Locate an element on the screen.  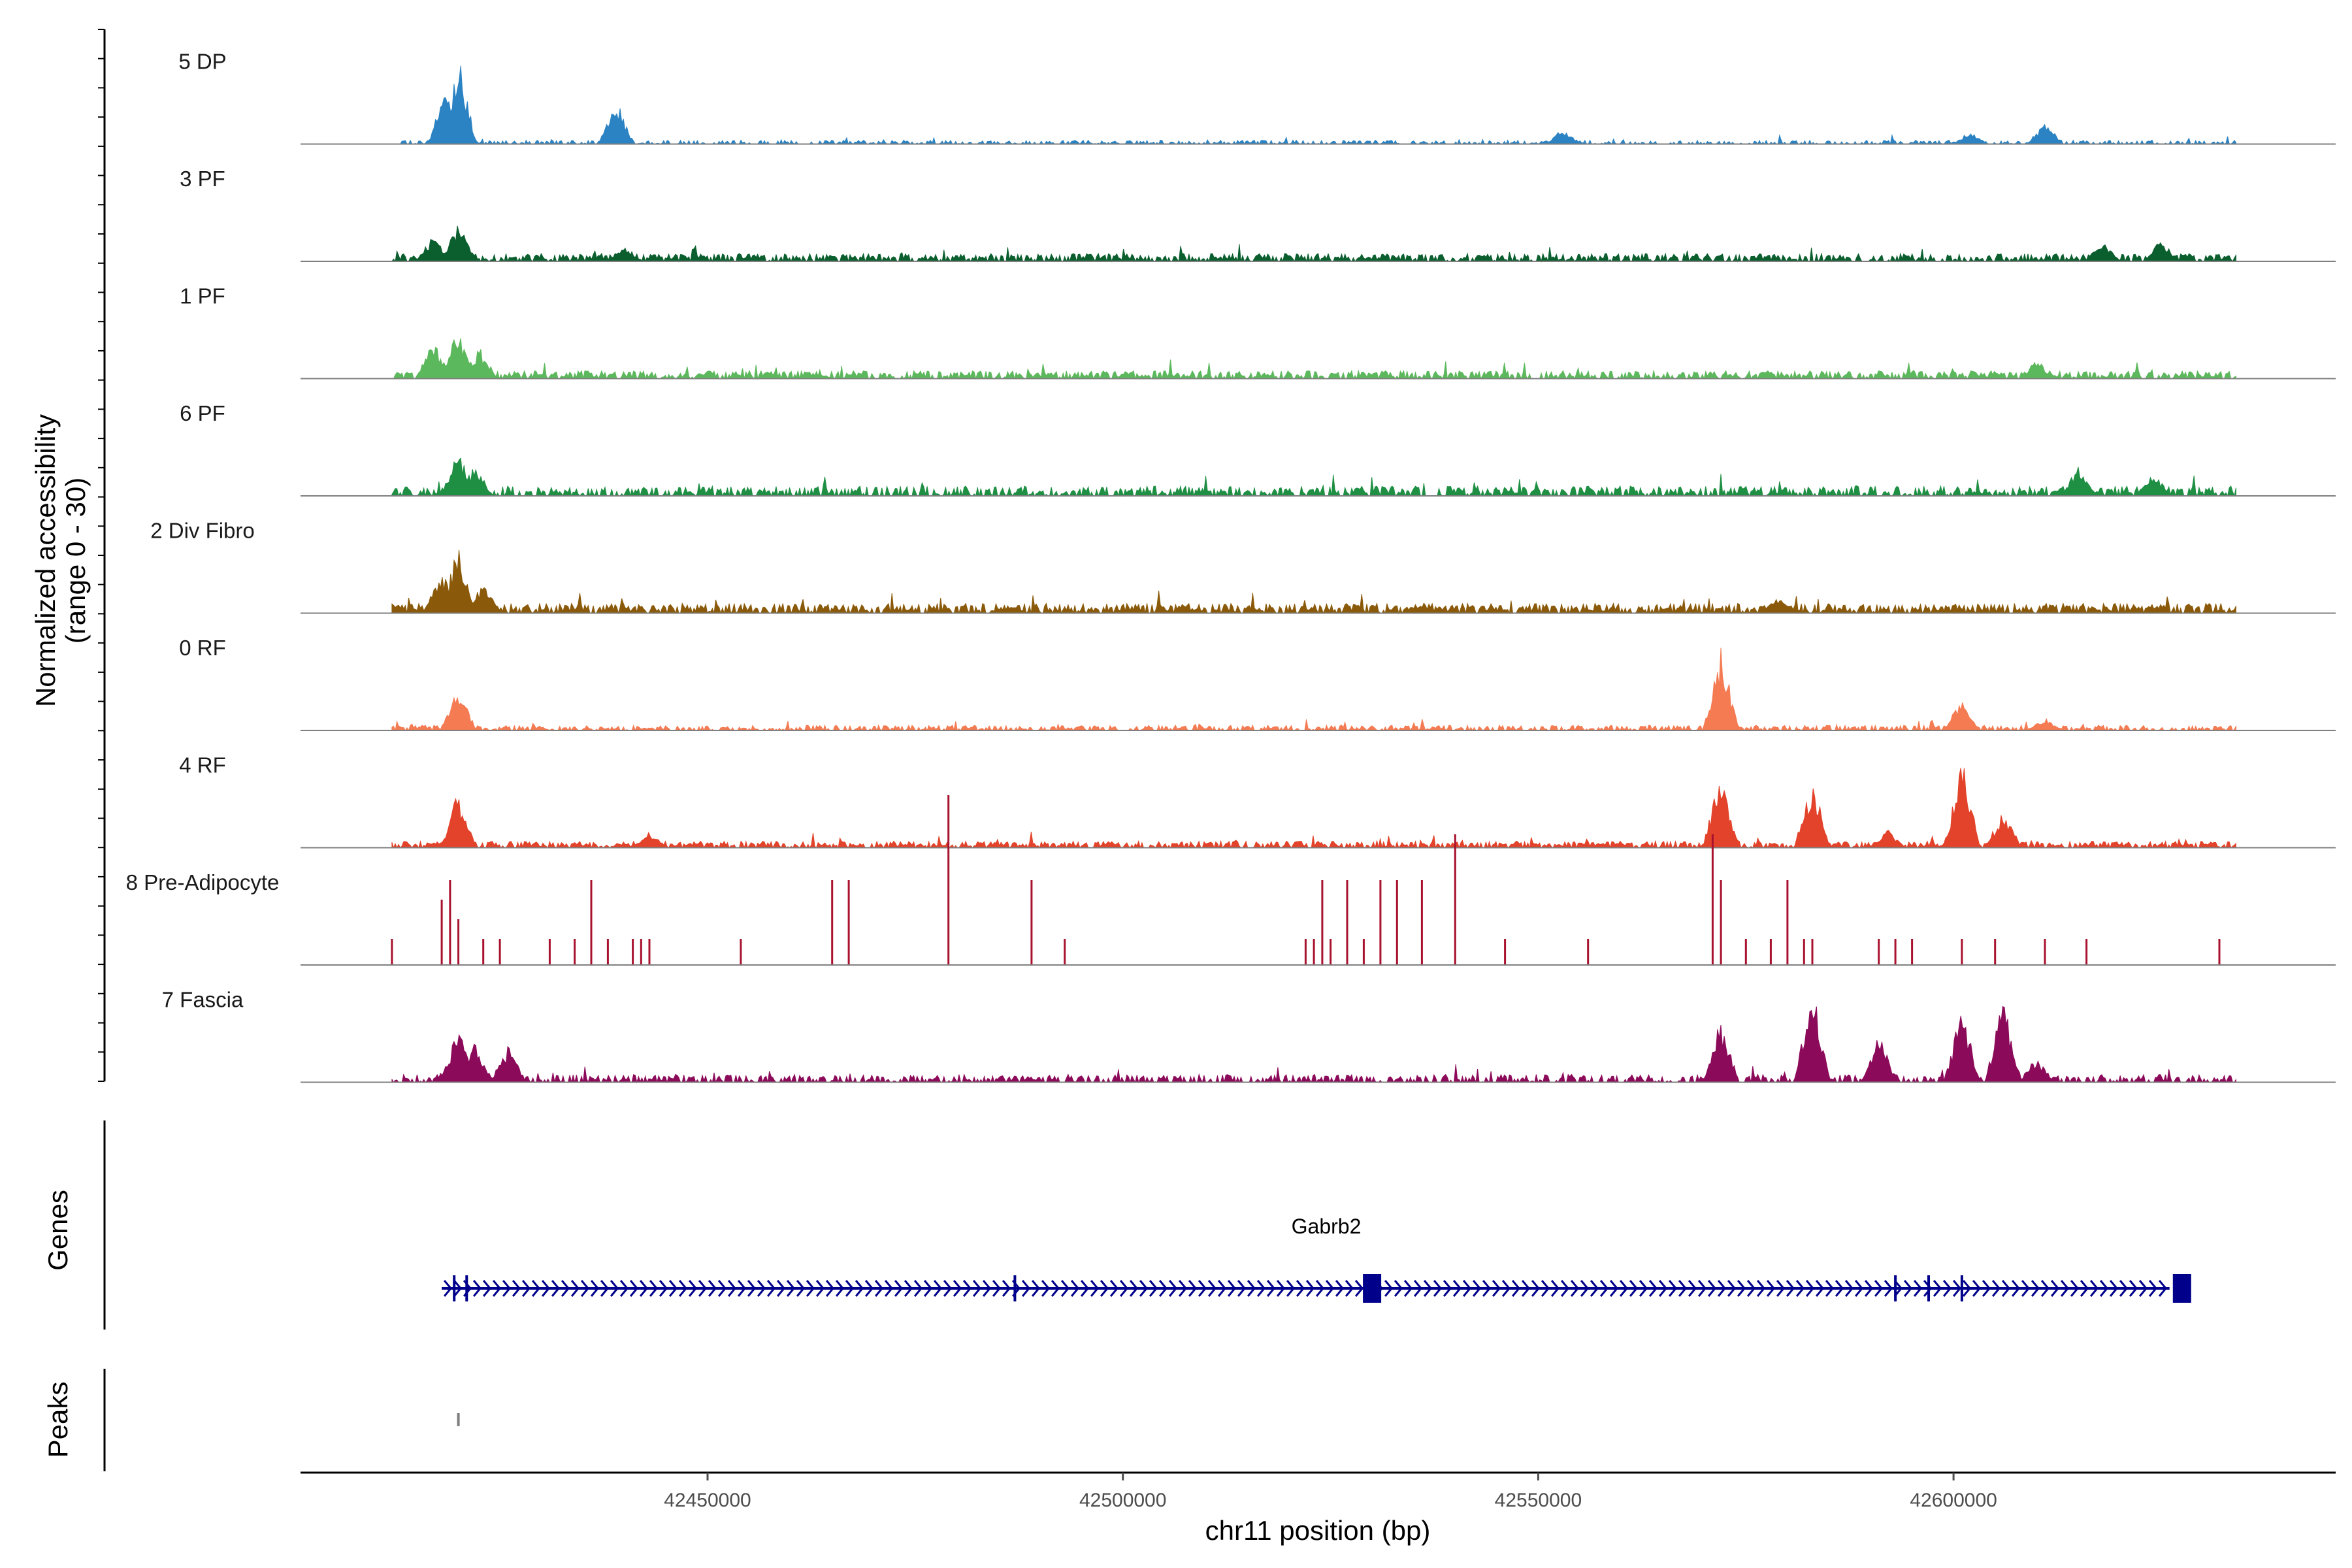
gene-label: Gabrb2 is located at coordinates (1327, 1226).